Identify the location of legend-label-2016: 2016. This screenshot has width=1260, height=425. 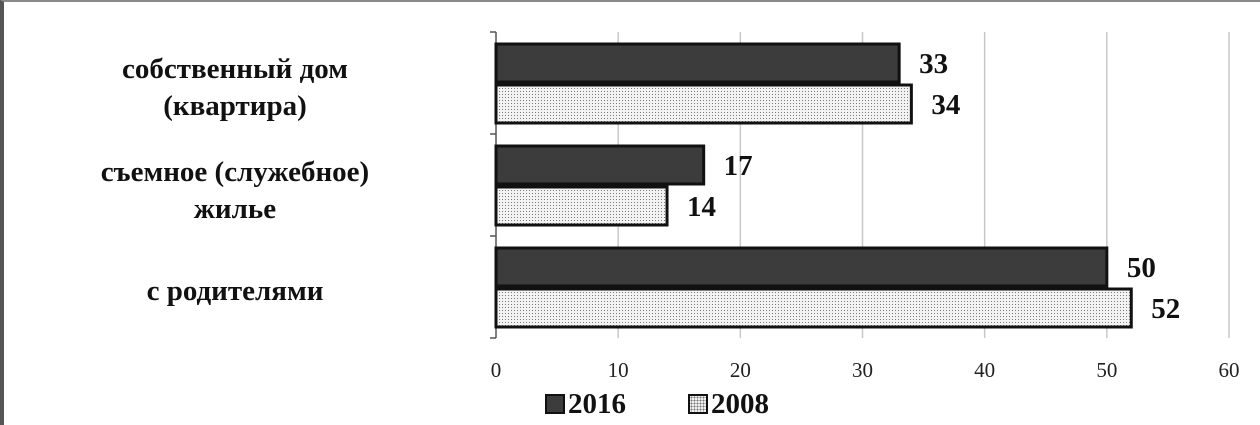
(597, 403).